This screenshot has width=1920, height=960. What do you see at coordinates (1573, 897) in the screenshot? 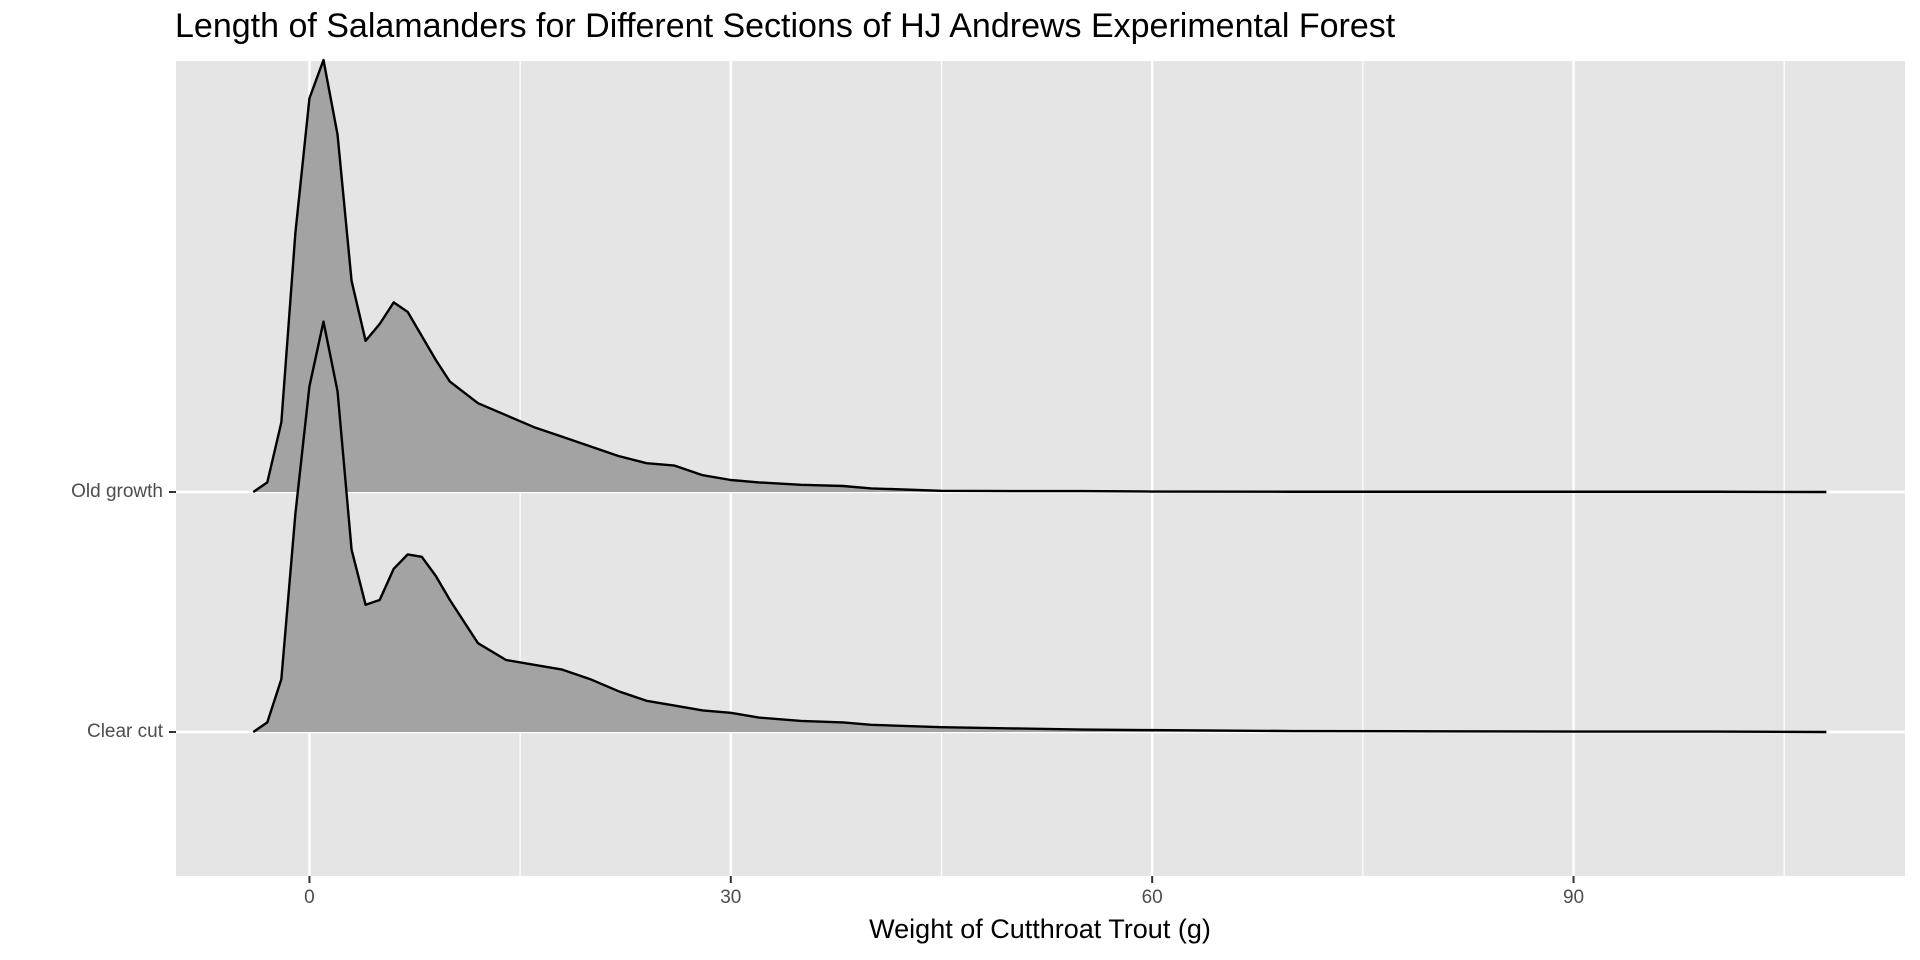
I see `x-tick-label: 90` at bounding box center [1573, 897].